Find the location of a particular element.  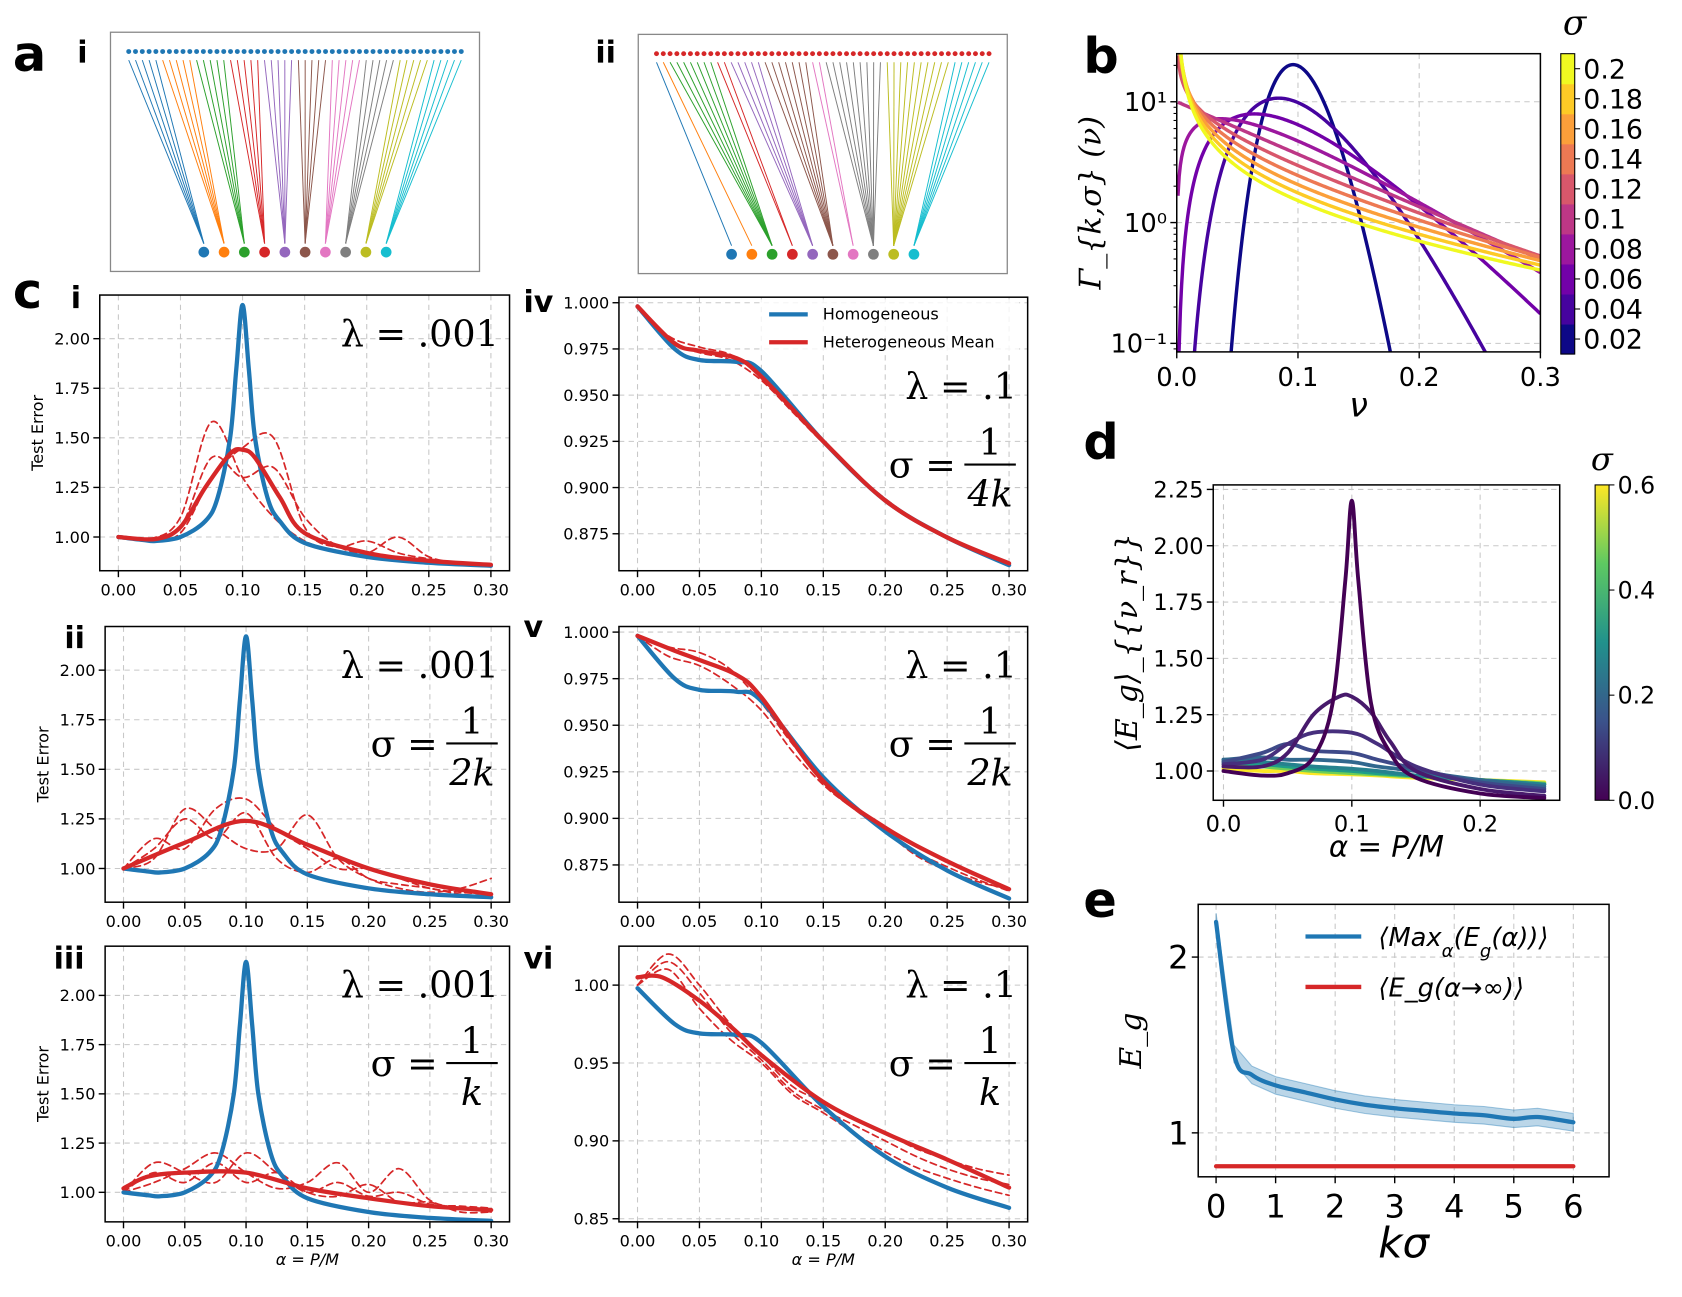

sigma-denominator: 2k is located at coordinates (471, 772).